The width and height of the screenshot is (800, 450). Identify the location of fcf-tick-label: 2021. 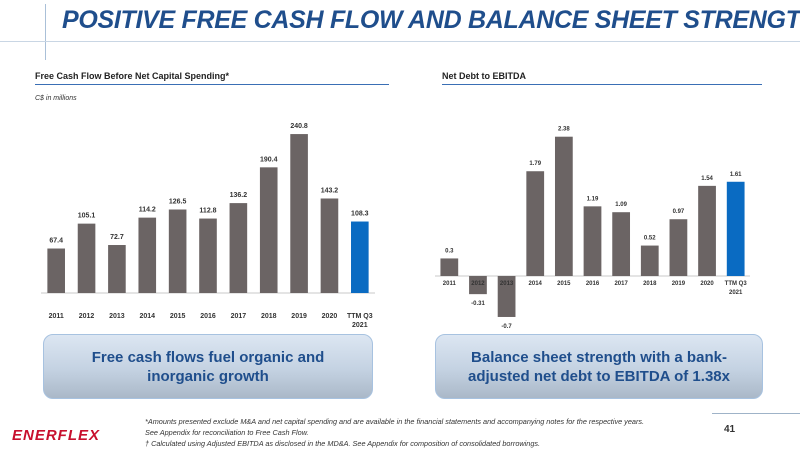
(360, 325).